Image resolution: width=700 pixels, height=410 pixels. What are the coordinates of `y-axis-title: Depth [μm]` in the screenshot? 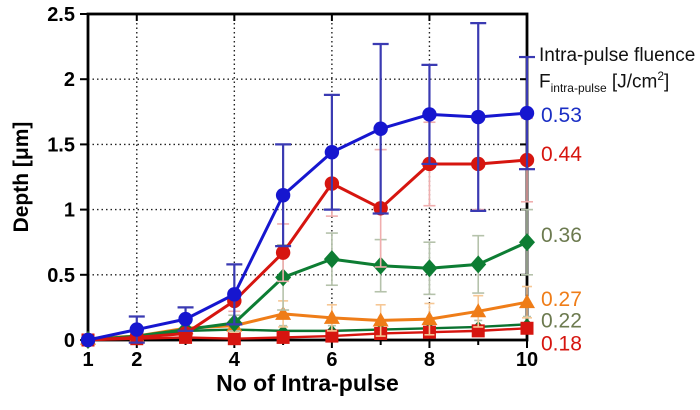 It's located at (21, 177).